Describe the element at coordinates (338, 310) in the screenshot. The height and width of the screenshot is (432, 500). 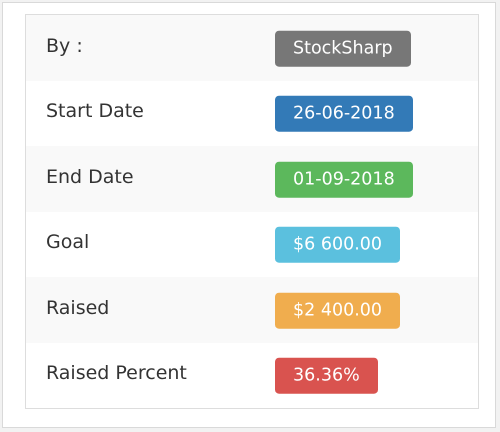
I see `raised-badge: $2 400.00` at that location.